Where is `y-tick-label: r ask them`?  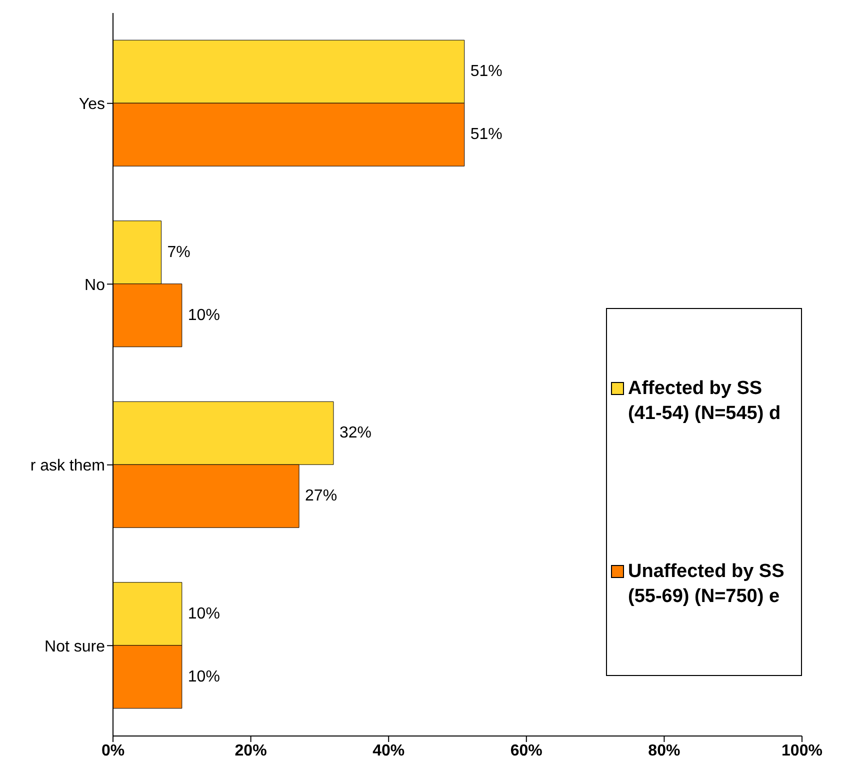
y-tick-label: r ask them is located at coordinates (67, 466).